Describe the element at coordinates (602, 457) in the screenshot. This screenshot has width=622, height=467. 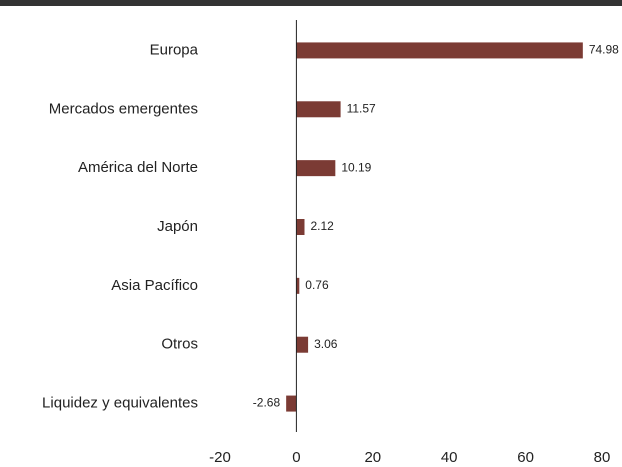
I see `x-tick-label: 80` at that location.